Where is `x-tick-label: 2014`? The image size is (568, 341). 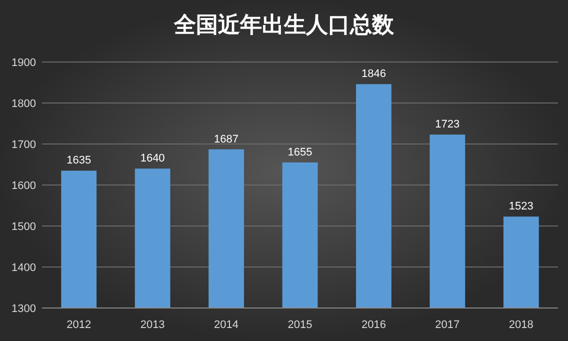
x-tick-label: 2014 is located at coordinates (226, 325).